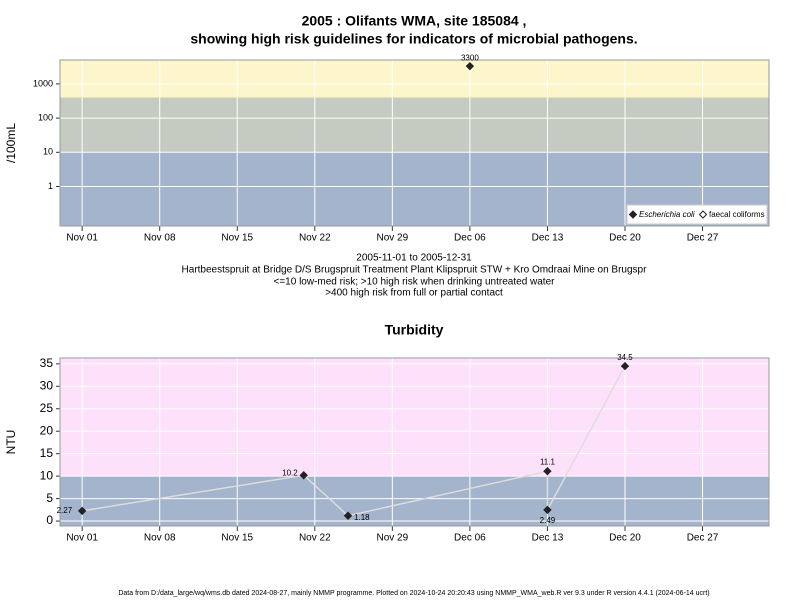  Describe the element at coordinates (470, 57) in the screenshot. I see `data-label: 3300` at that location.